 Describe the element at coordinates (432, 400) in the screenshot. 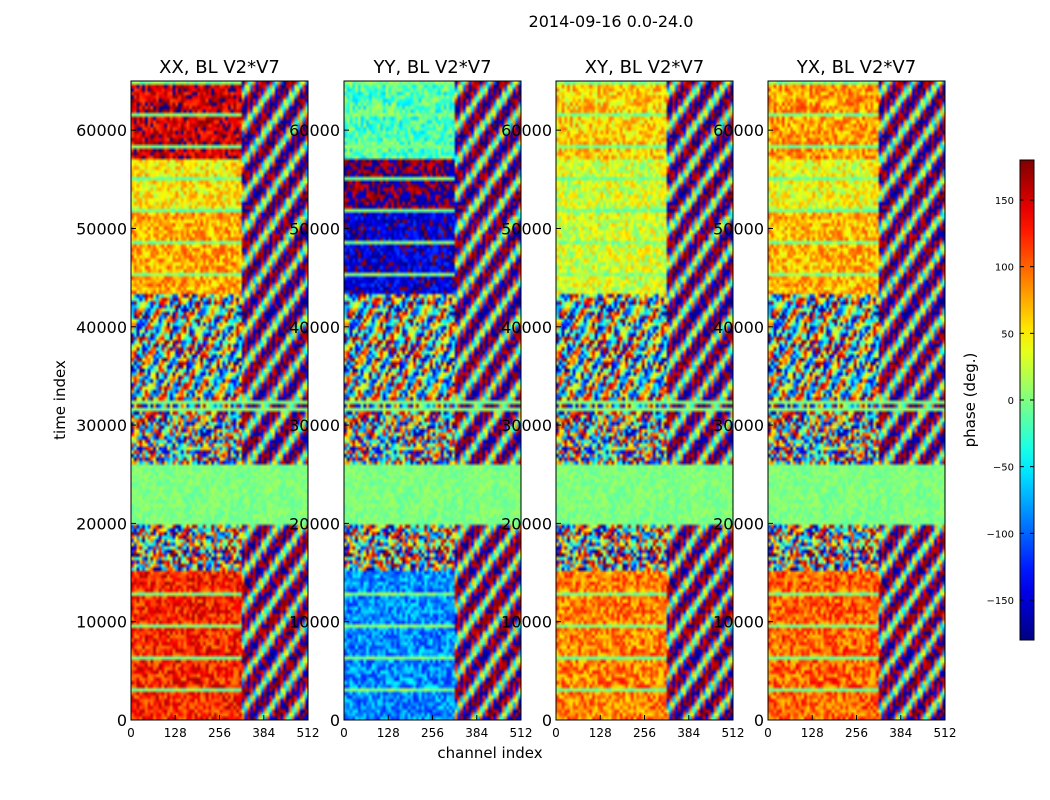

I see `heatmap-image-yy` at that location.